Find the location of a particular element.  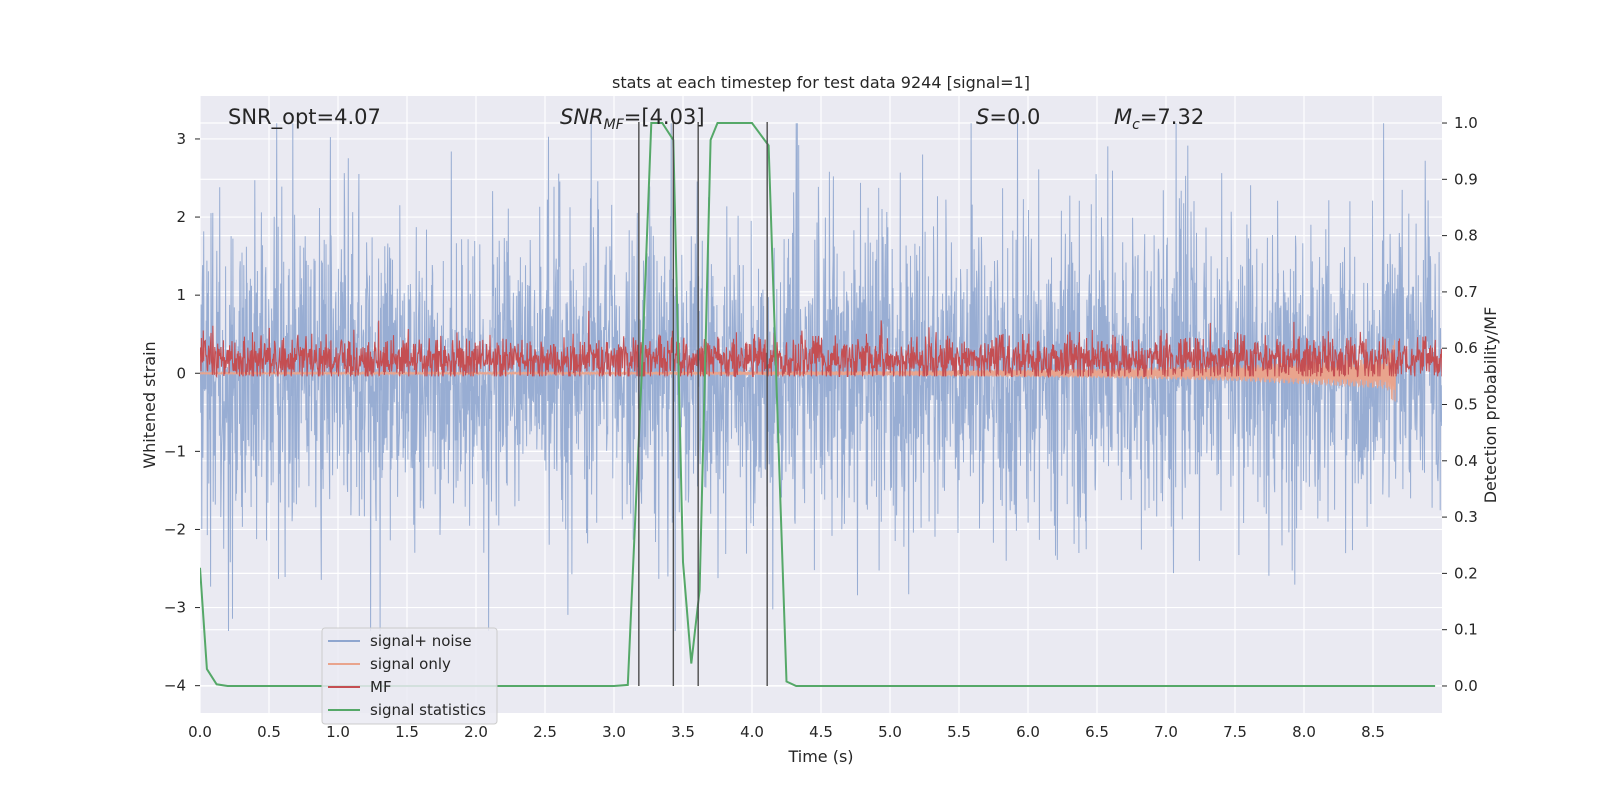

legend-box is located at coordinates (409, 676).